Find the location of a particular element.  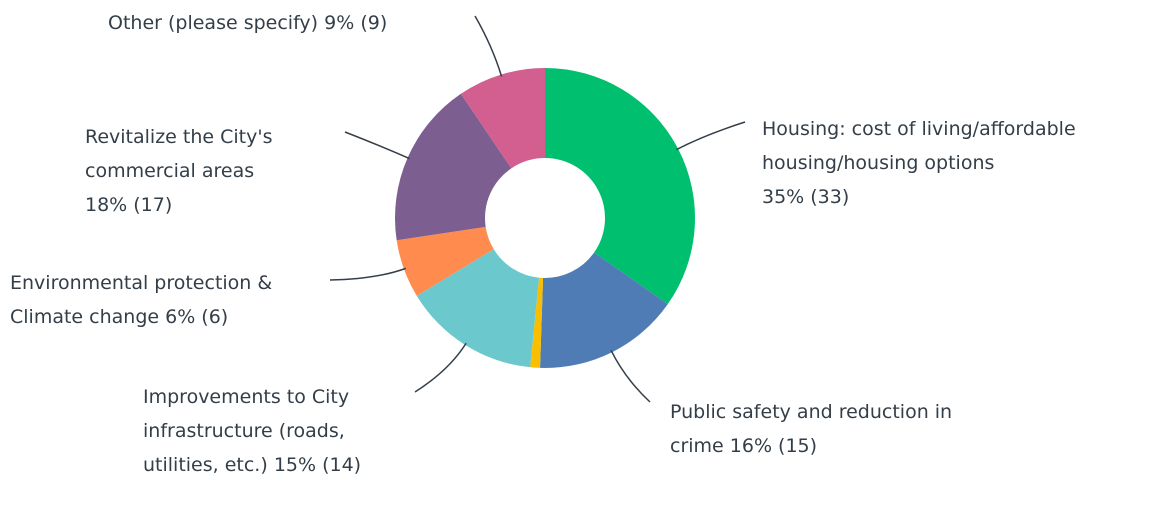

value-label: 15% (14) is located at coordinates (317, 465).